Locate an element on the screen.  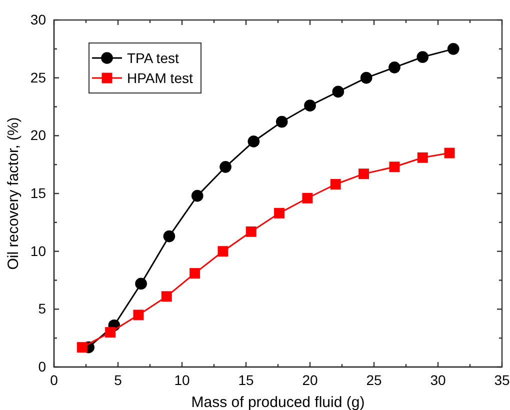
y-axis-title: Oil recovery factor, (%) is located at coordinates (13, 193).